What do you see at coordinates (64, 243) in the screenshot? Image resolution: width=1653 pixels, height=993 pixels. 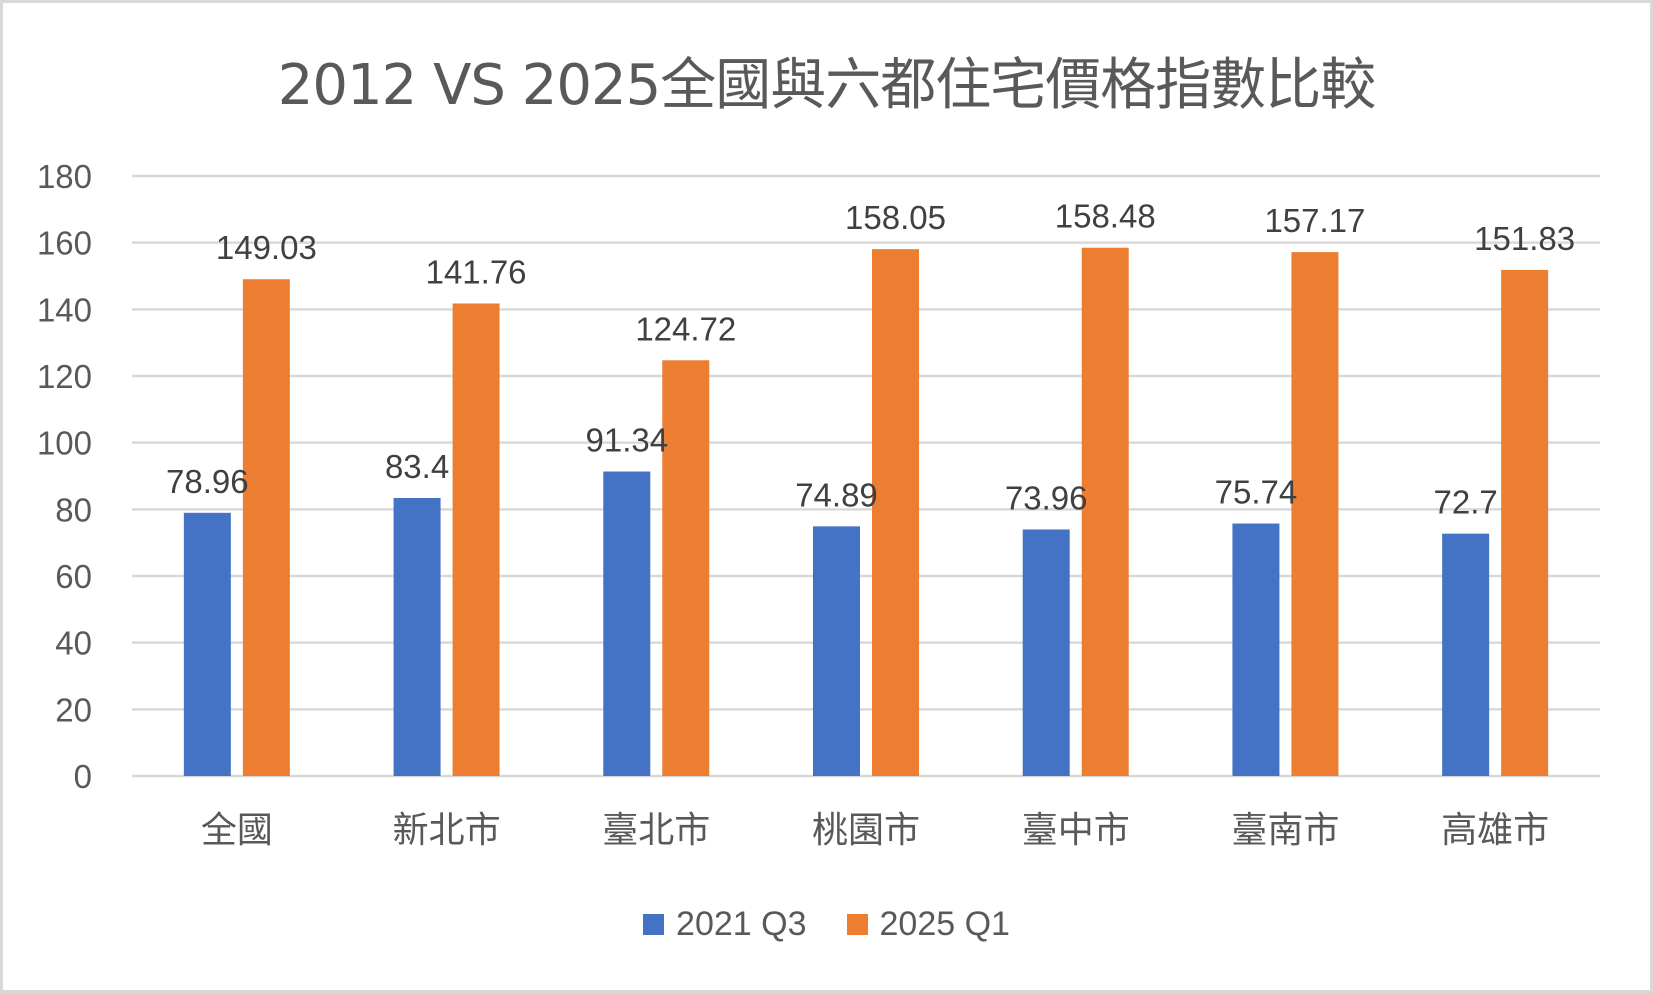 I see `y-tick-label: 160` at bounding box center [64, 243].